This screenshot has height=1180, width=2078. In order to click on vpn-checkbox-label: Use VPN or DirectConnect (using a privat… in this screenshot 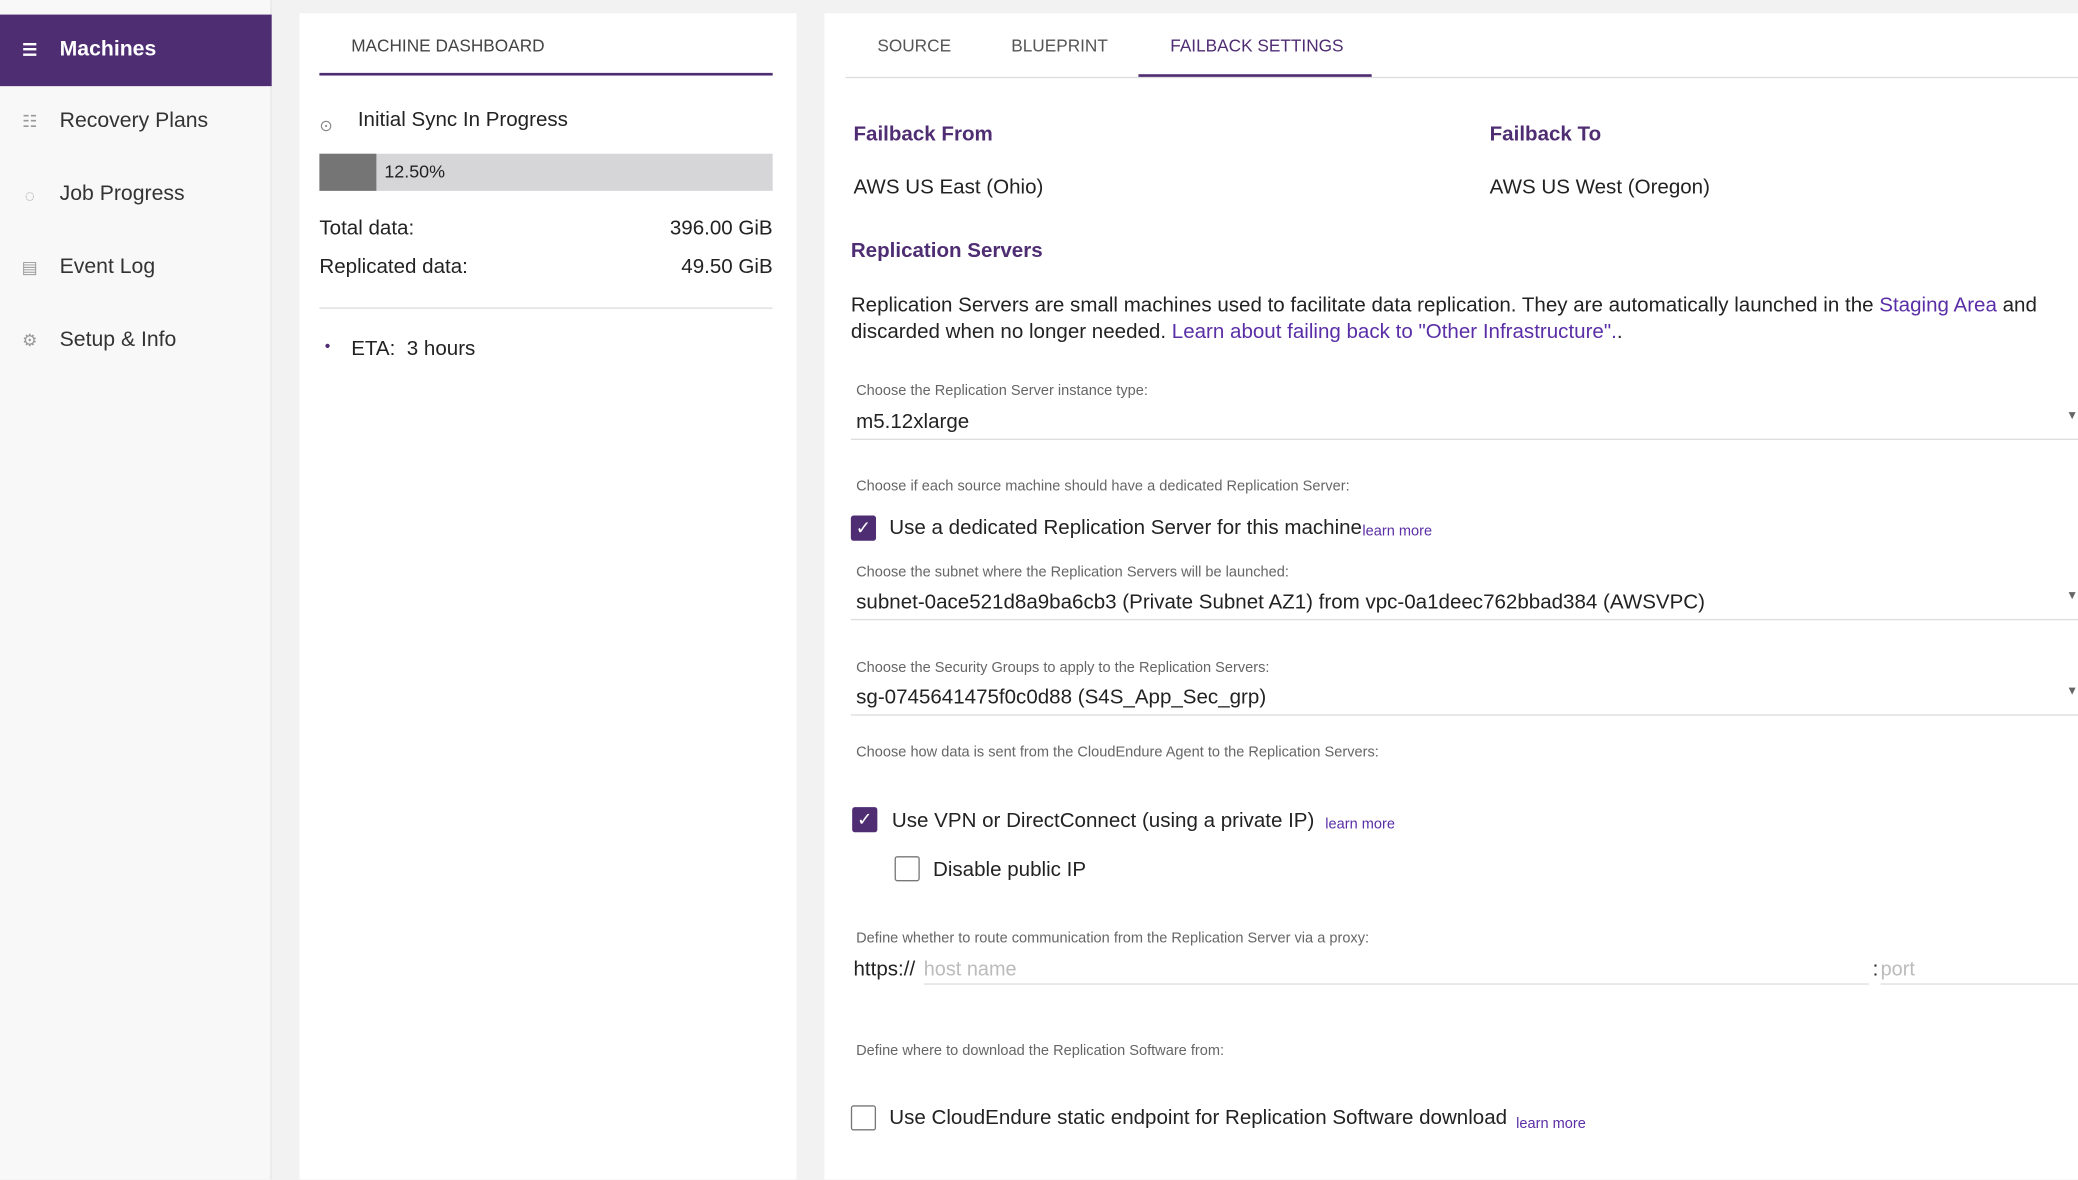, I will do `click(1103, 821)`.